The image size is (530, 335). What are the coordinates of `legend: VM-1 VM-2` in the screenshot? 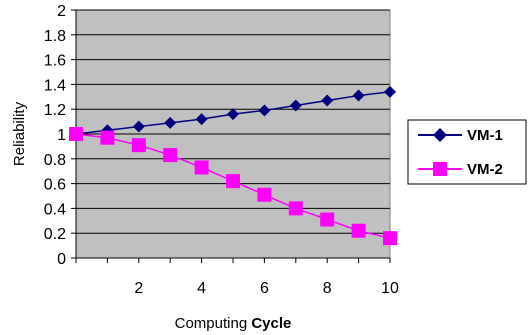 It's located at (467, 152).